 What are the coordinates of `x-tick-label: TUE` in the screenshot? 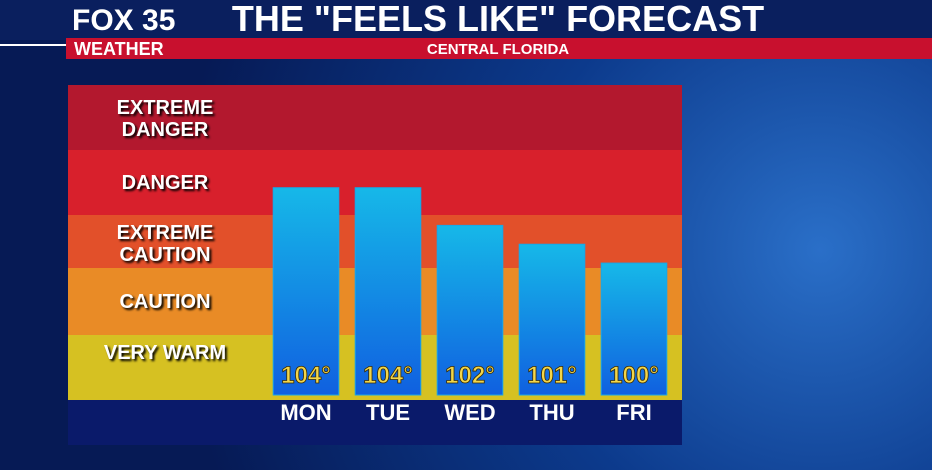 It's located at (388, 412).